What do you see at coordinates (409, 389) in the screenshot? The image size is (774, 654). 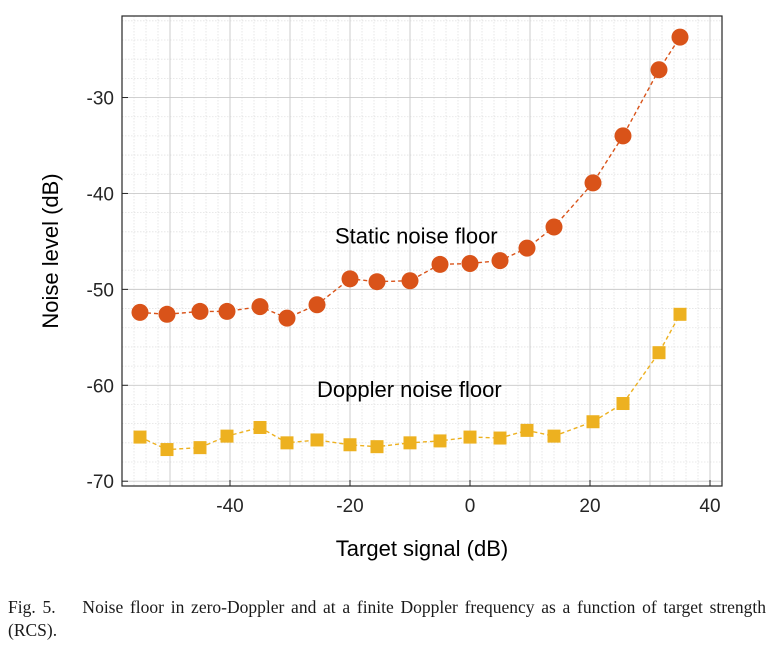 I see `annotation-doppler-noise-floor: Doppler noise floor` at bounding box center [409, 389].